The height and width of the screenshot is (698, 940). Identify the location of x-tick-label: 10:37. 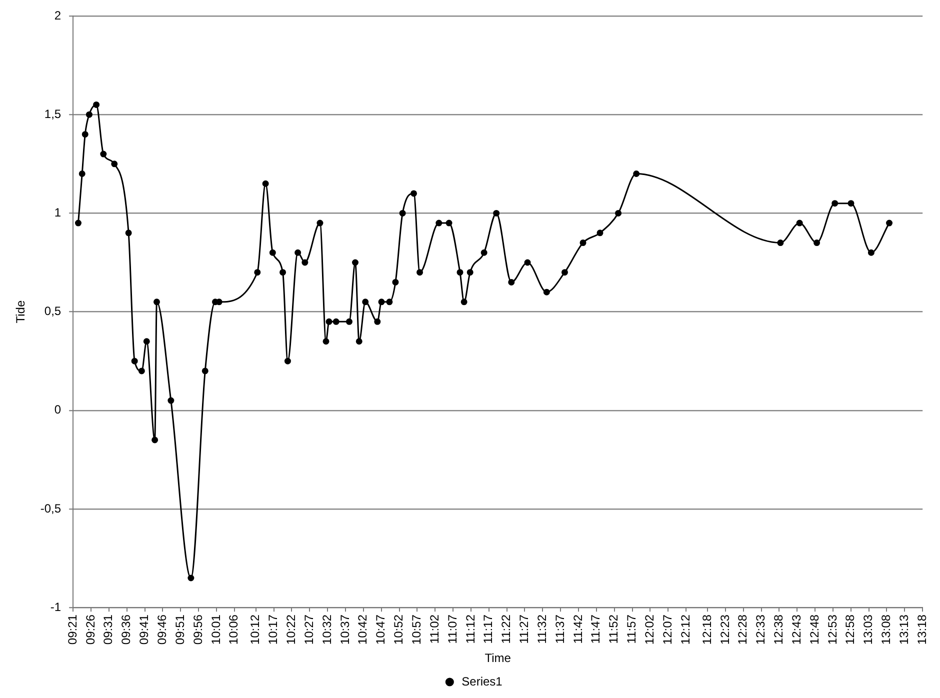
(345, 629).